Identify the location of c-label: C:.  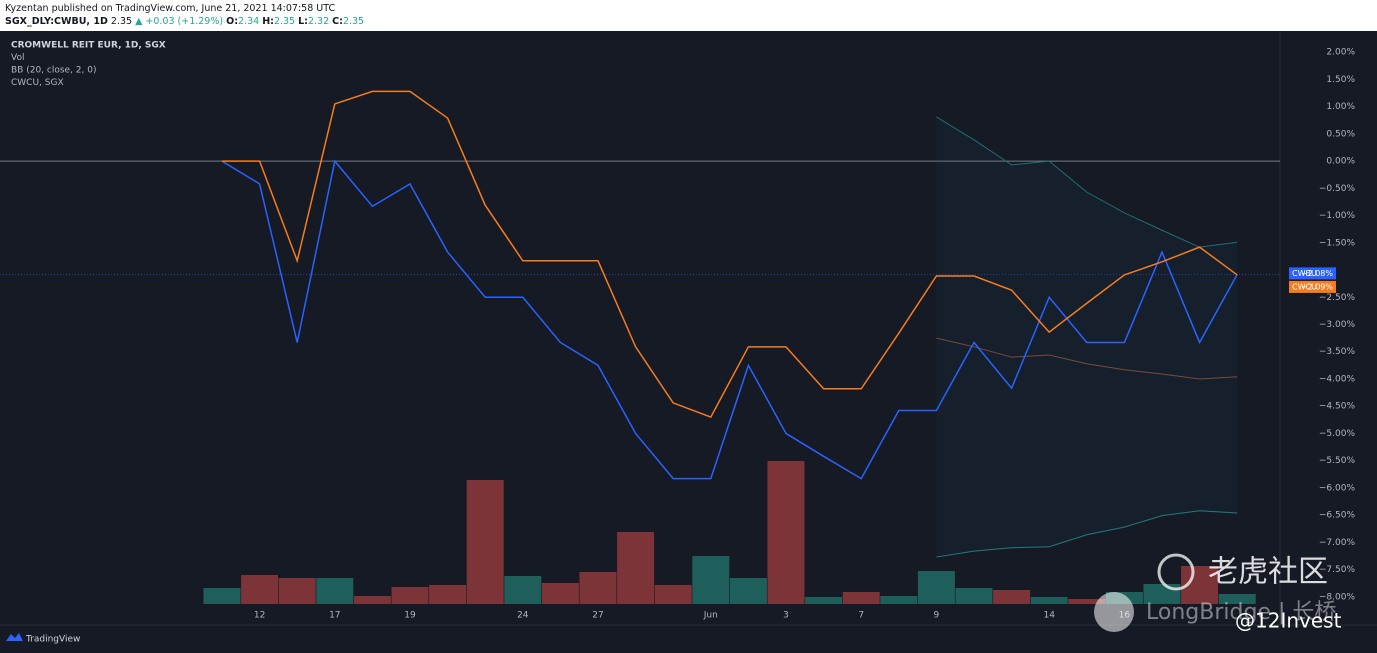
(337, 21).